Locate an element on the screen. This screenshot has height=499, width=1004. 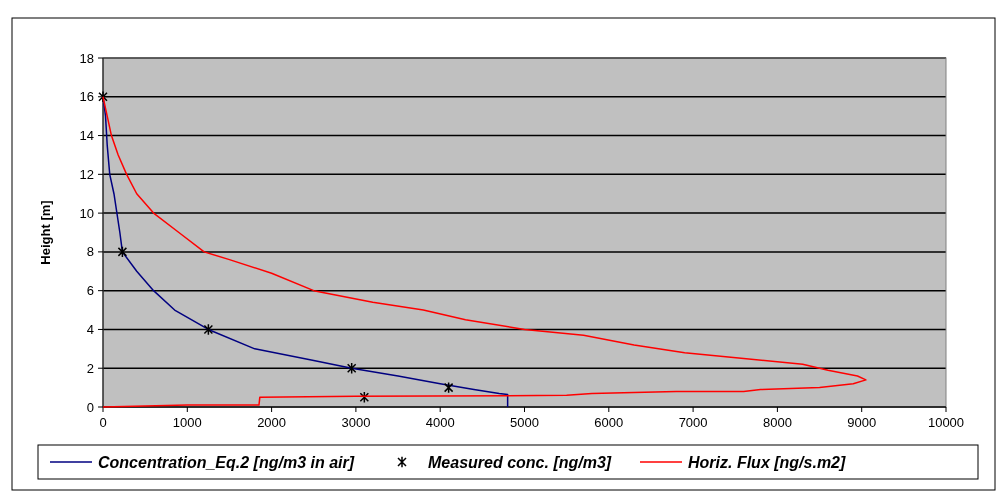
y-tick-label: 16 is located at coordinates (86, 97).